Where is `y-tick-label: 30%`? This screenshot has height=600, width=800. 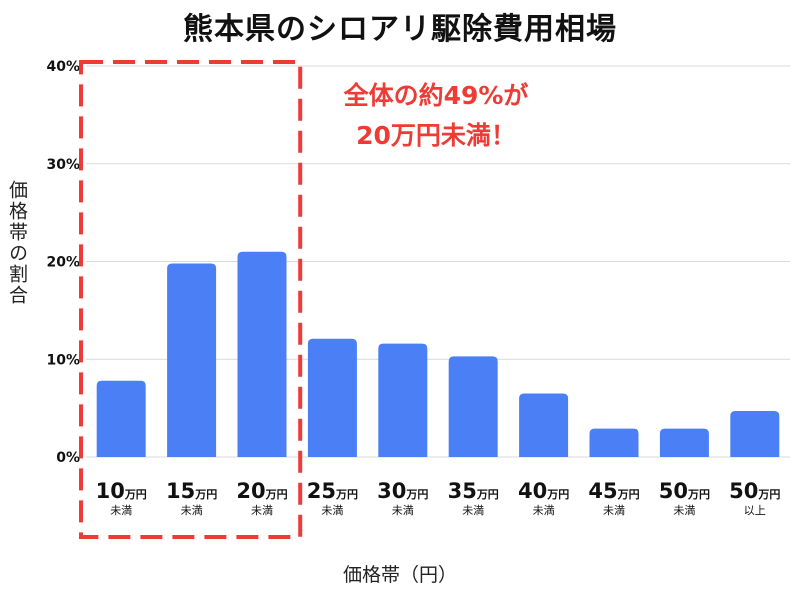 y-tick-label: 30% is located at coordinates (63, 165).